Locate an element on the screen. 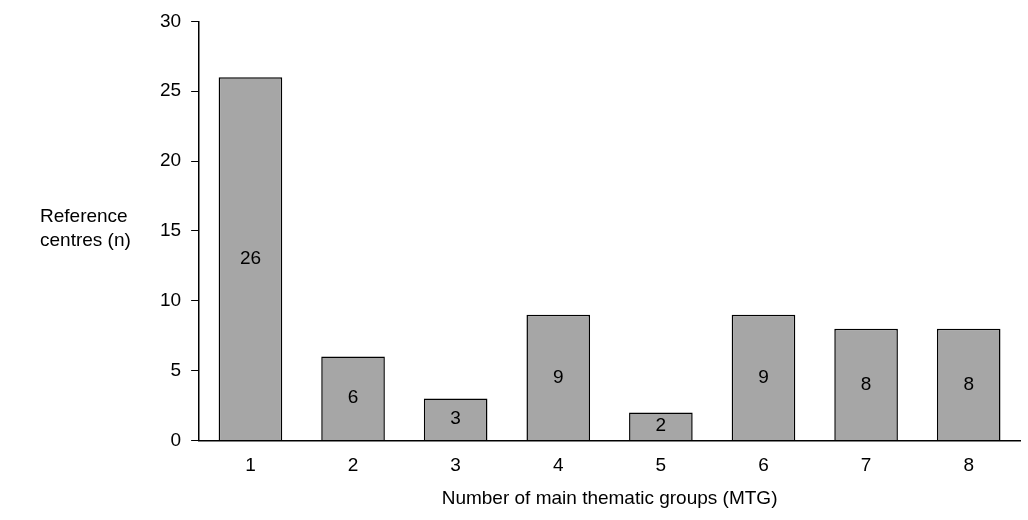 This screenshot has height=520, width=1028. data-label: 26 is located at coordinates (250, 257).